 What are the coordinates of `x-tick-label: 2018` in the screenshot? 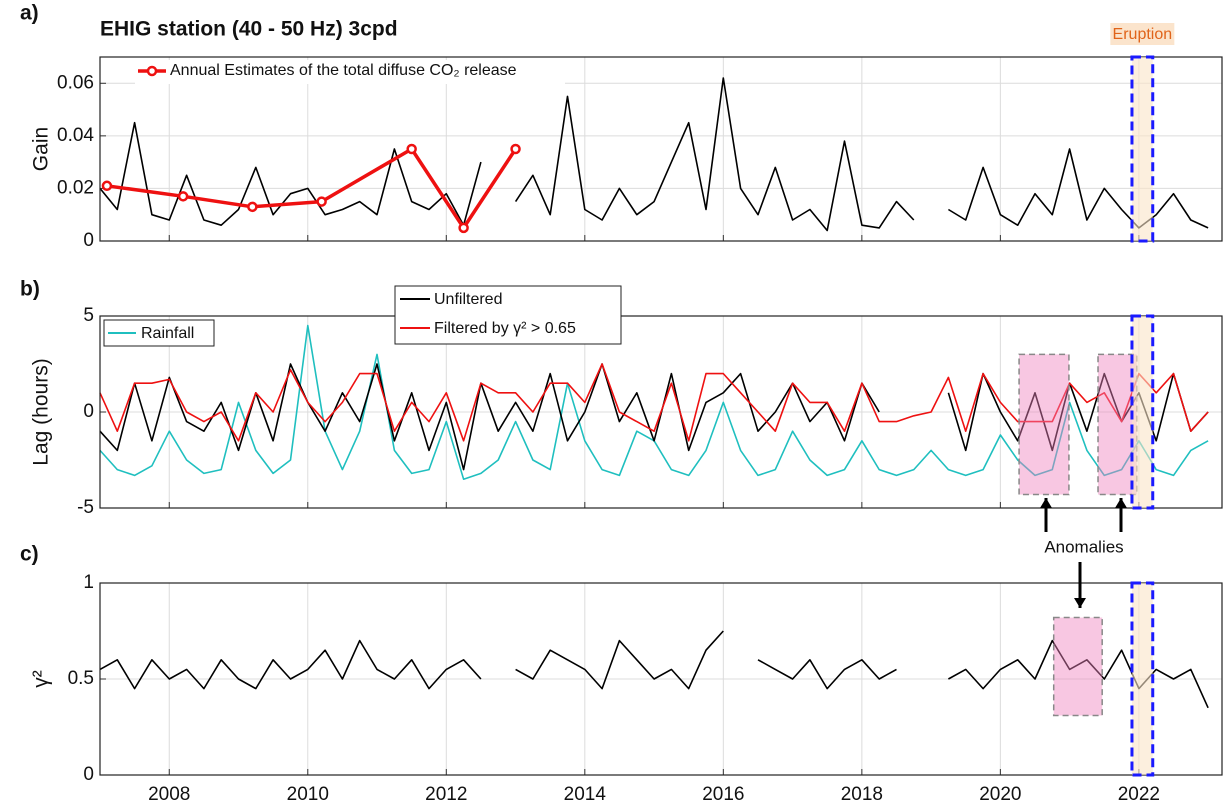 It's located at (862, 794).